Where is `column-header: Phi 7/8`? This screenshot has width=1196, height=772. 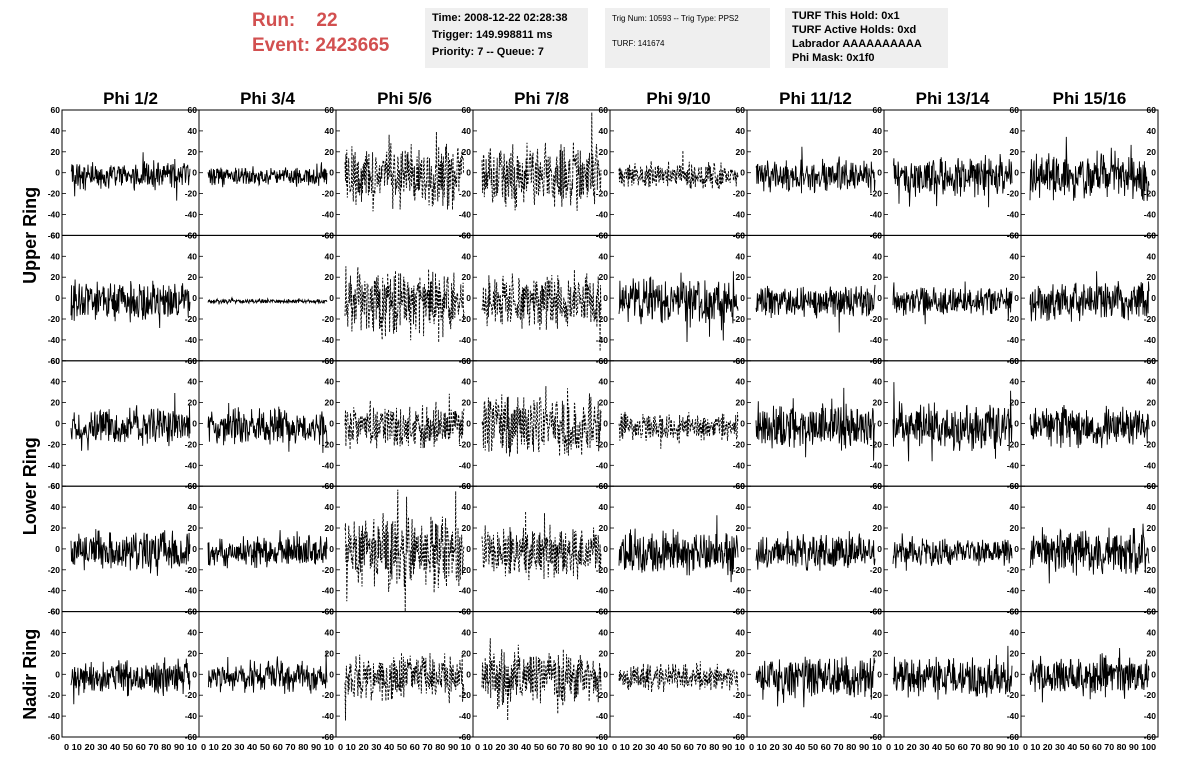
column-header: Phi 7/8 is located at coordinates (541, 98).